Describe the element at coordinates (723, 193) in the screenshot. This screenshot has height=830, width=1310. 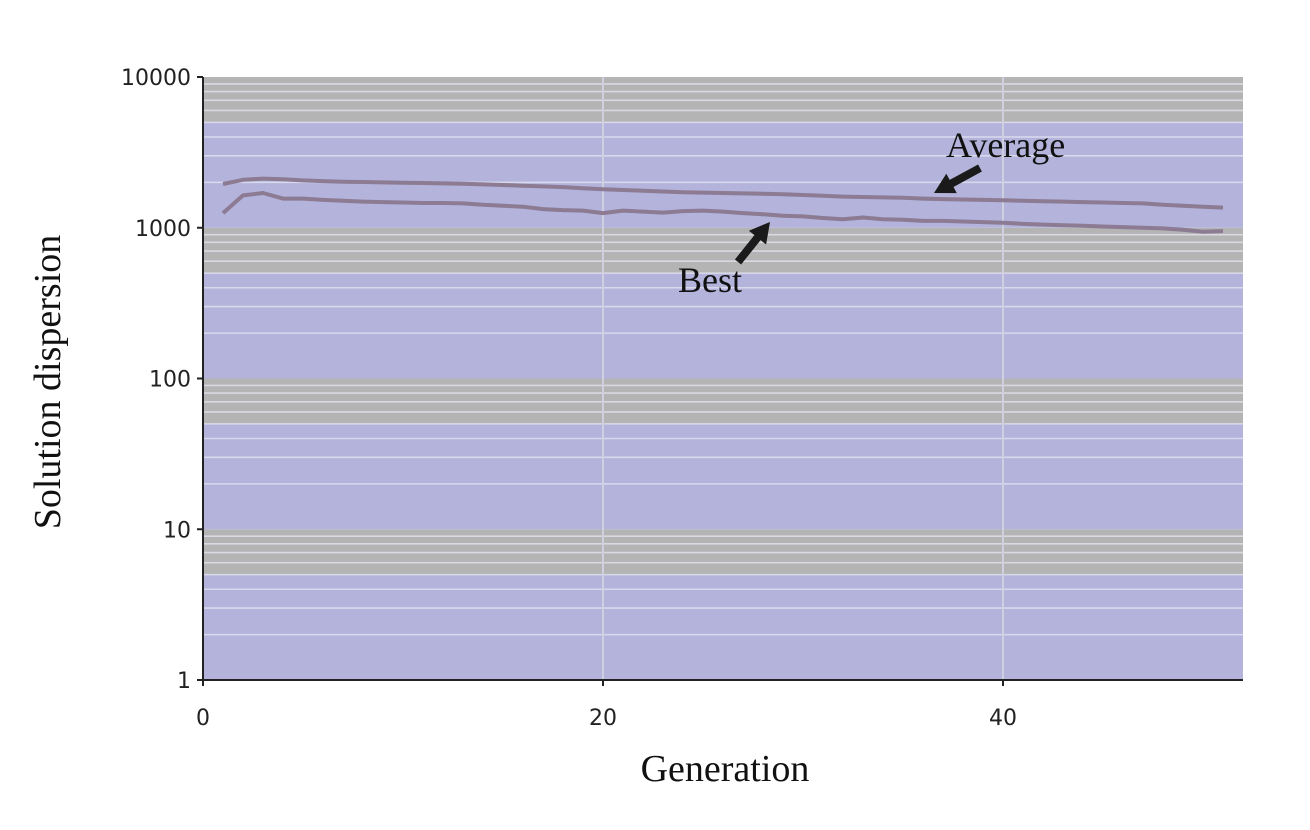
I see `series-line-average` at that location.